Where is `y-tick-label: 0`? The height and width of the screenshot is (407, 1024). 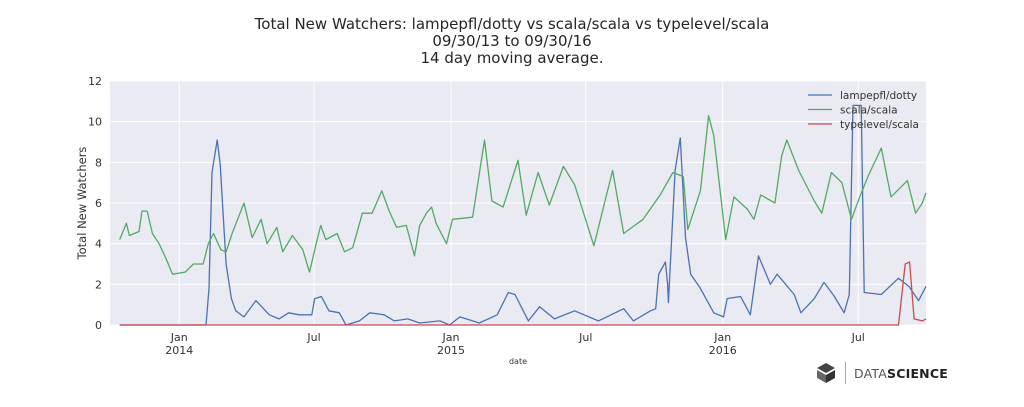
y-tick-label: 0 is located at coordinates (98, 325).